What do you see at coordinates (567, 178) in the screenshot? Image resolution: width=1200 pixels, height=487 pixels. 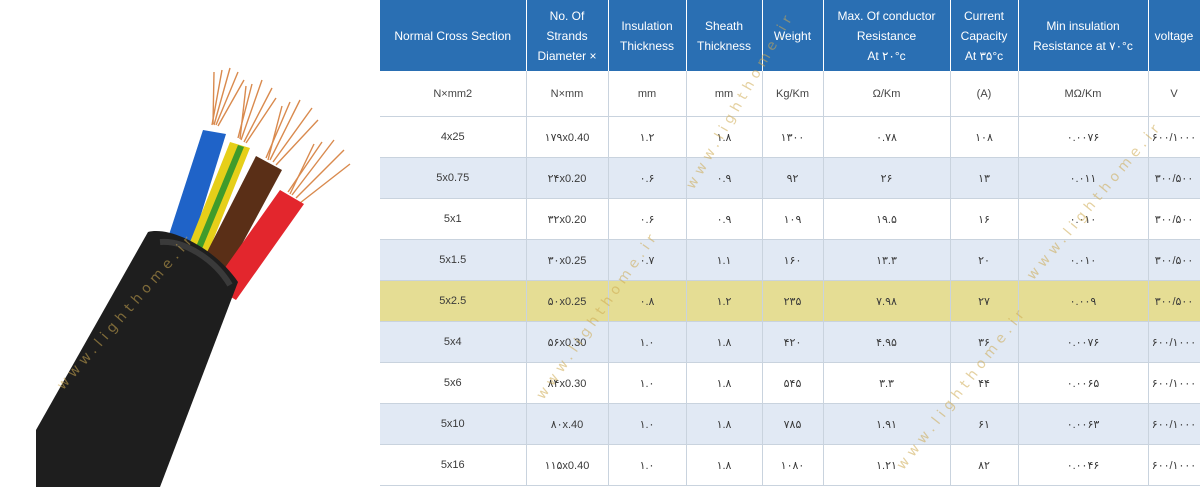 I see `cell-strands: ۲۴x0.20` at bounding box center [567, 178].